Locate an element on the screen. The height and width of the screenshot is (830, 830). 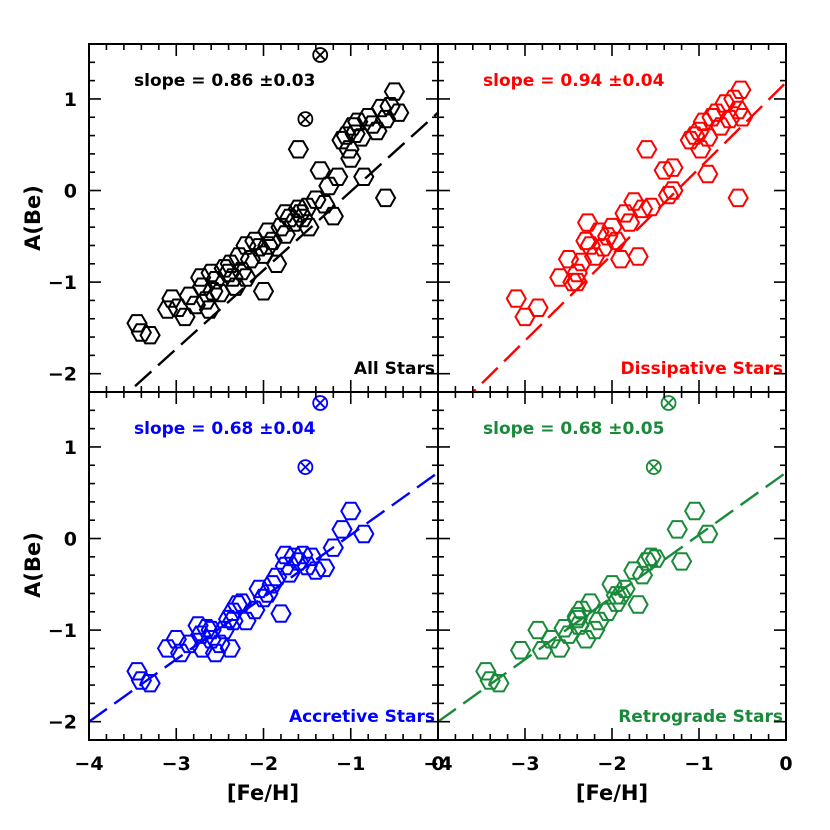
fit-line is located at coordinates (282, 251).